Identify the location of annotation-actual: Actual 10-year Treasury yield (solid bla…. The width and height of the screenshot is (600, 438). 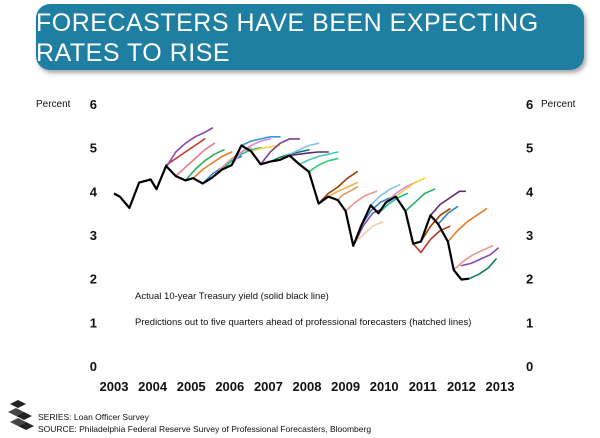
(232, 296).